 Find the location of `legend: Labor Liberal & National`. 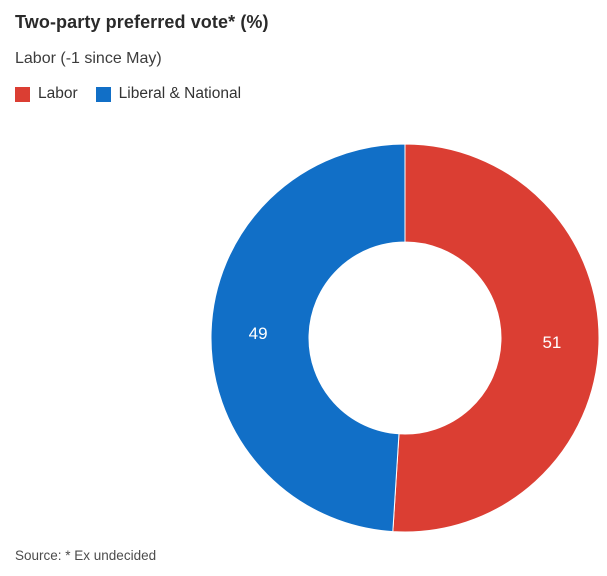

legend: Labor Liberal & National is located at coordinates (128, 94).